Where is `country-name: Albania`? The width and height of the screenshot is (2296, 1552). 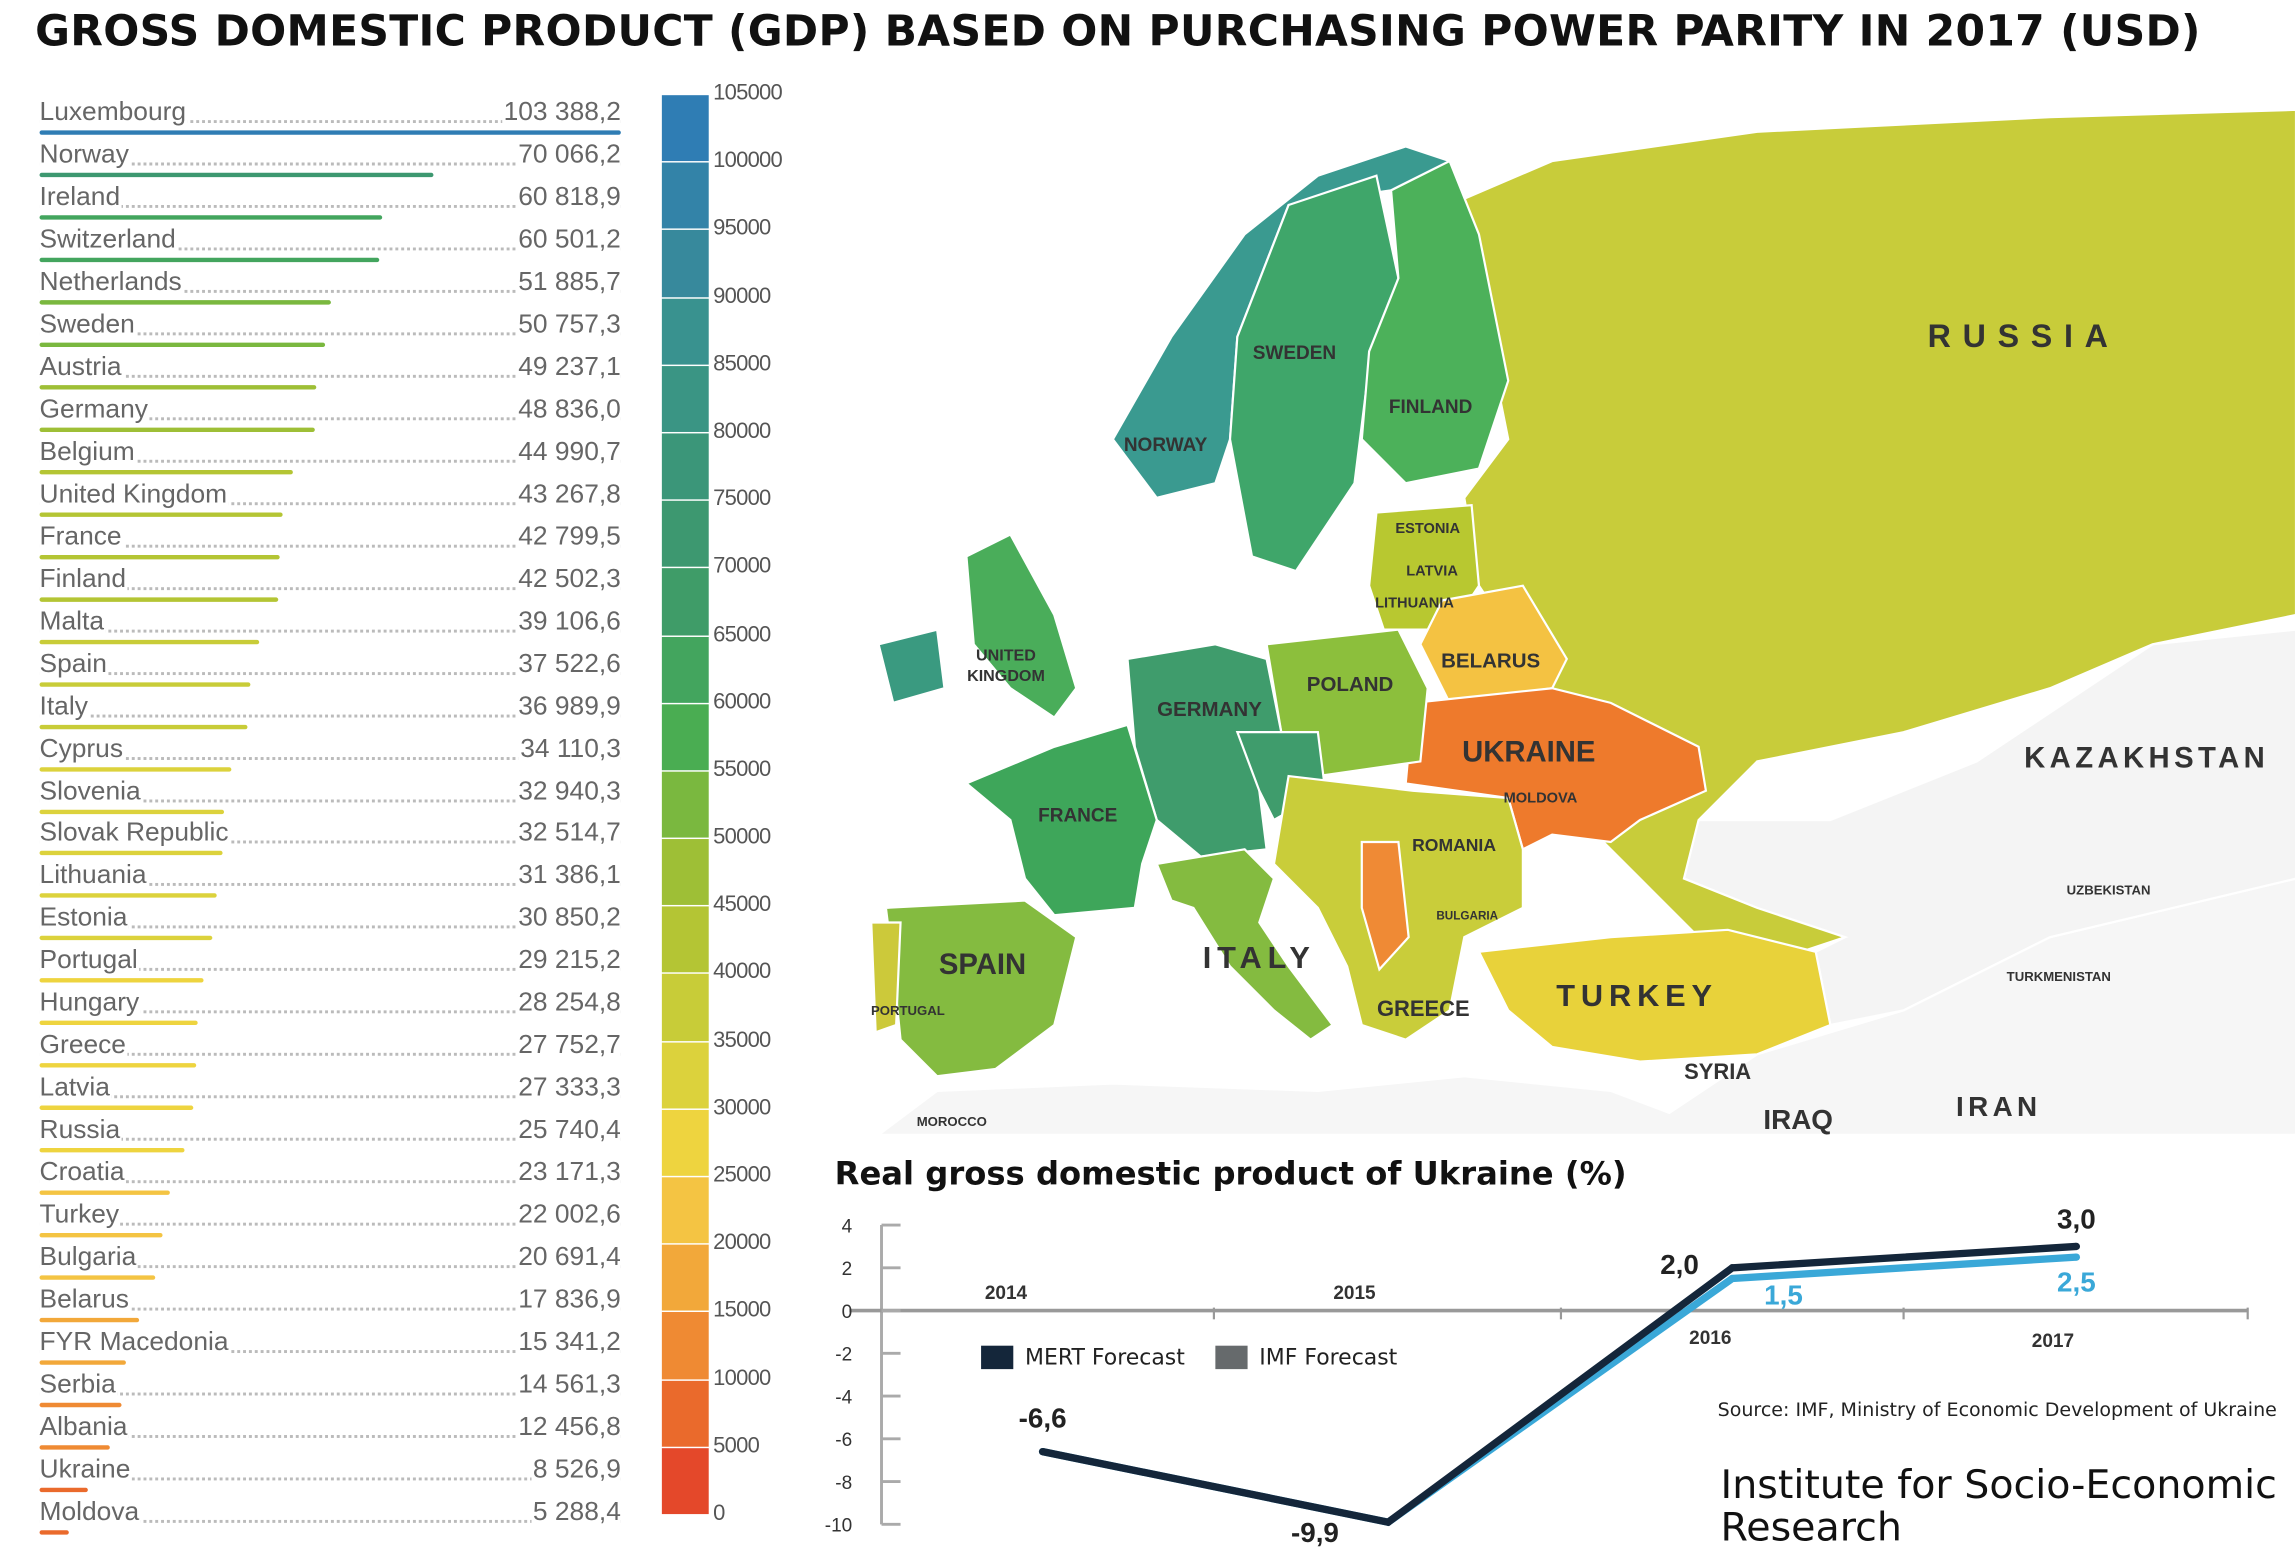 country-name: Albania is located at coordinates (84, 1427).